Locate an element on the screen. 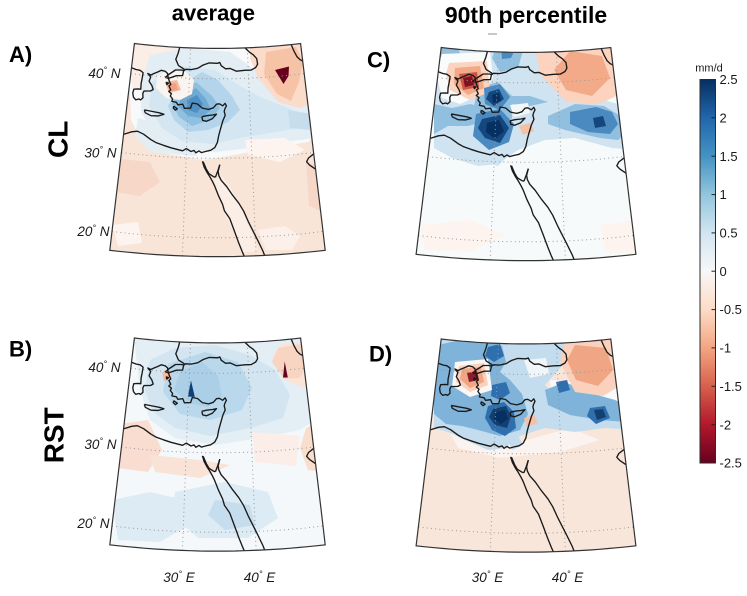 This screenshot has height=596, width=747. svg-text: 90th percentile is located at coordinates (526, 15).